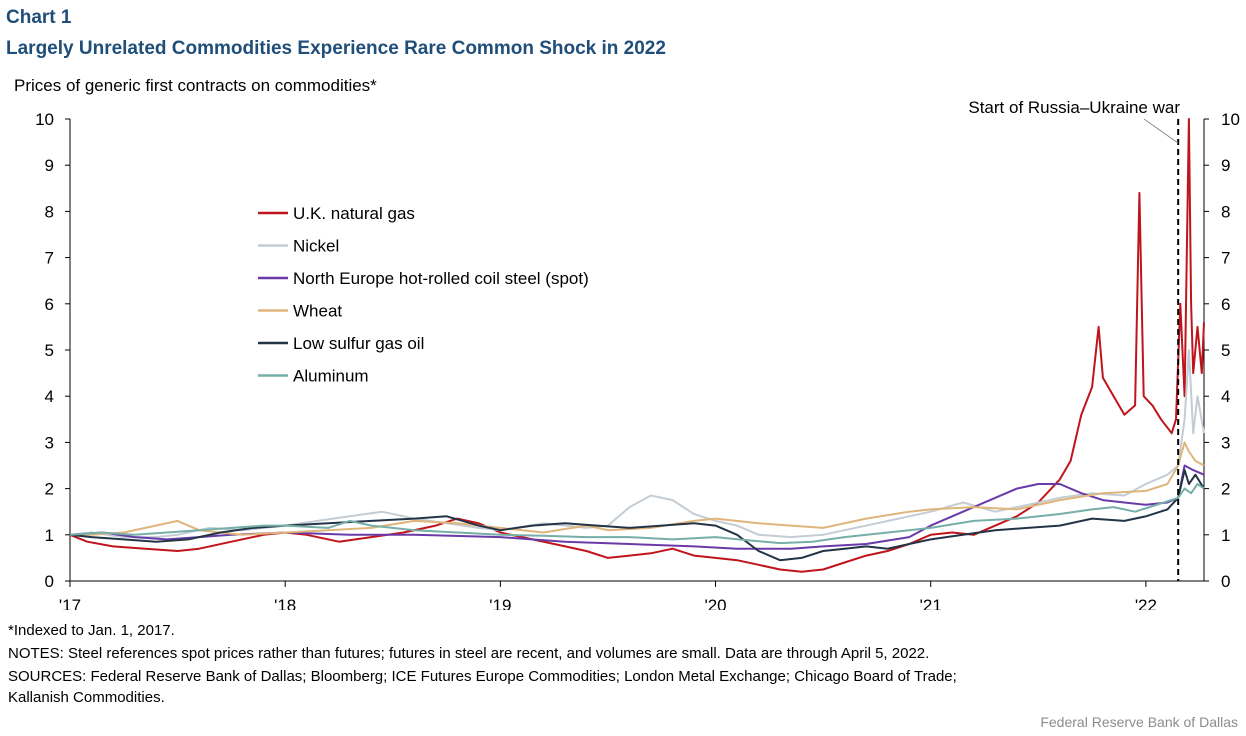  Describe the element at coordinates (317, 311) in the screenshot. I see `legend-label: Wheat` at that location.